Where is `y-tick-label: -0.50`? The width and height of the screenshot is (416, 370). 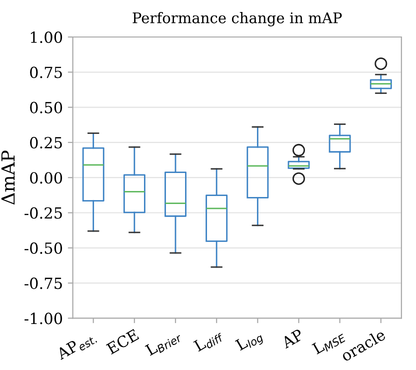 y-tick-label: -0.50 is located at coordinates (43, 248).